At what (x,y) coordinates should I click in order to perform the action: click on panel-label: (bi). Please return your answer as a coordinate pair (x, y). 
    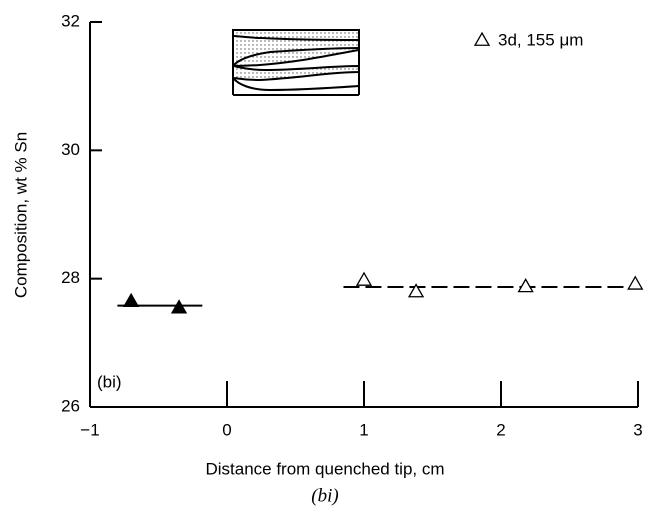
    Looking at the image, I should click on (109, 381).